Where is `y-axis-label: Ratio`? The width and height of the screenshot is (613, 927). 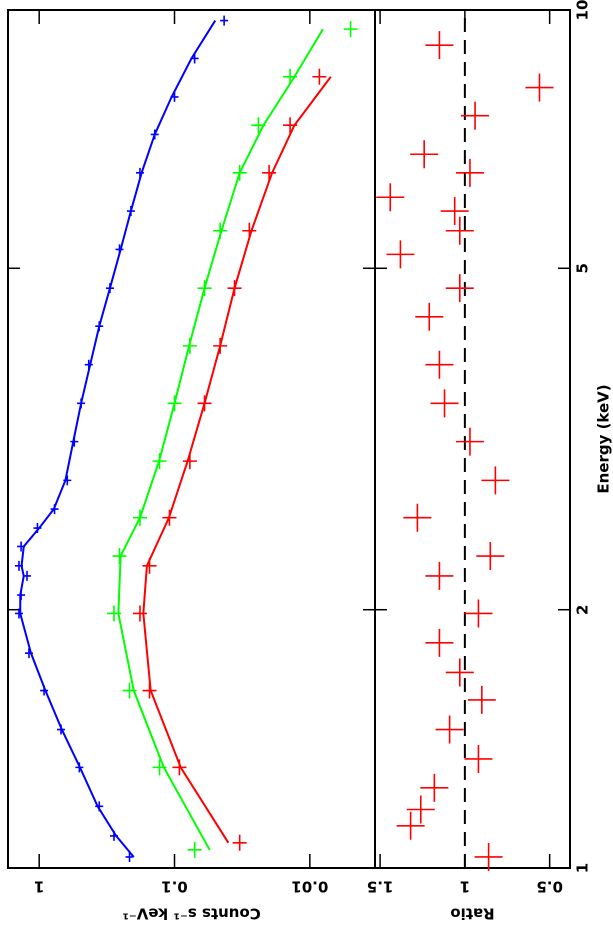 y-axis-label: Ratio is located at coordinates (472, 914).